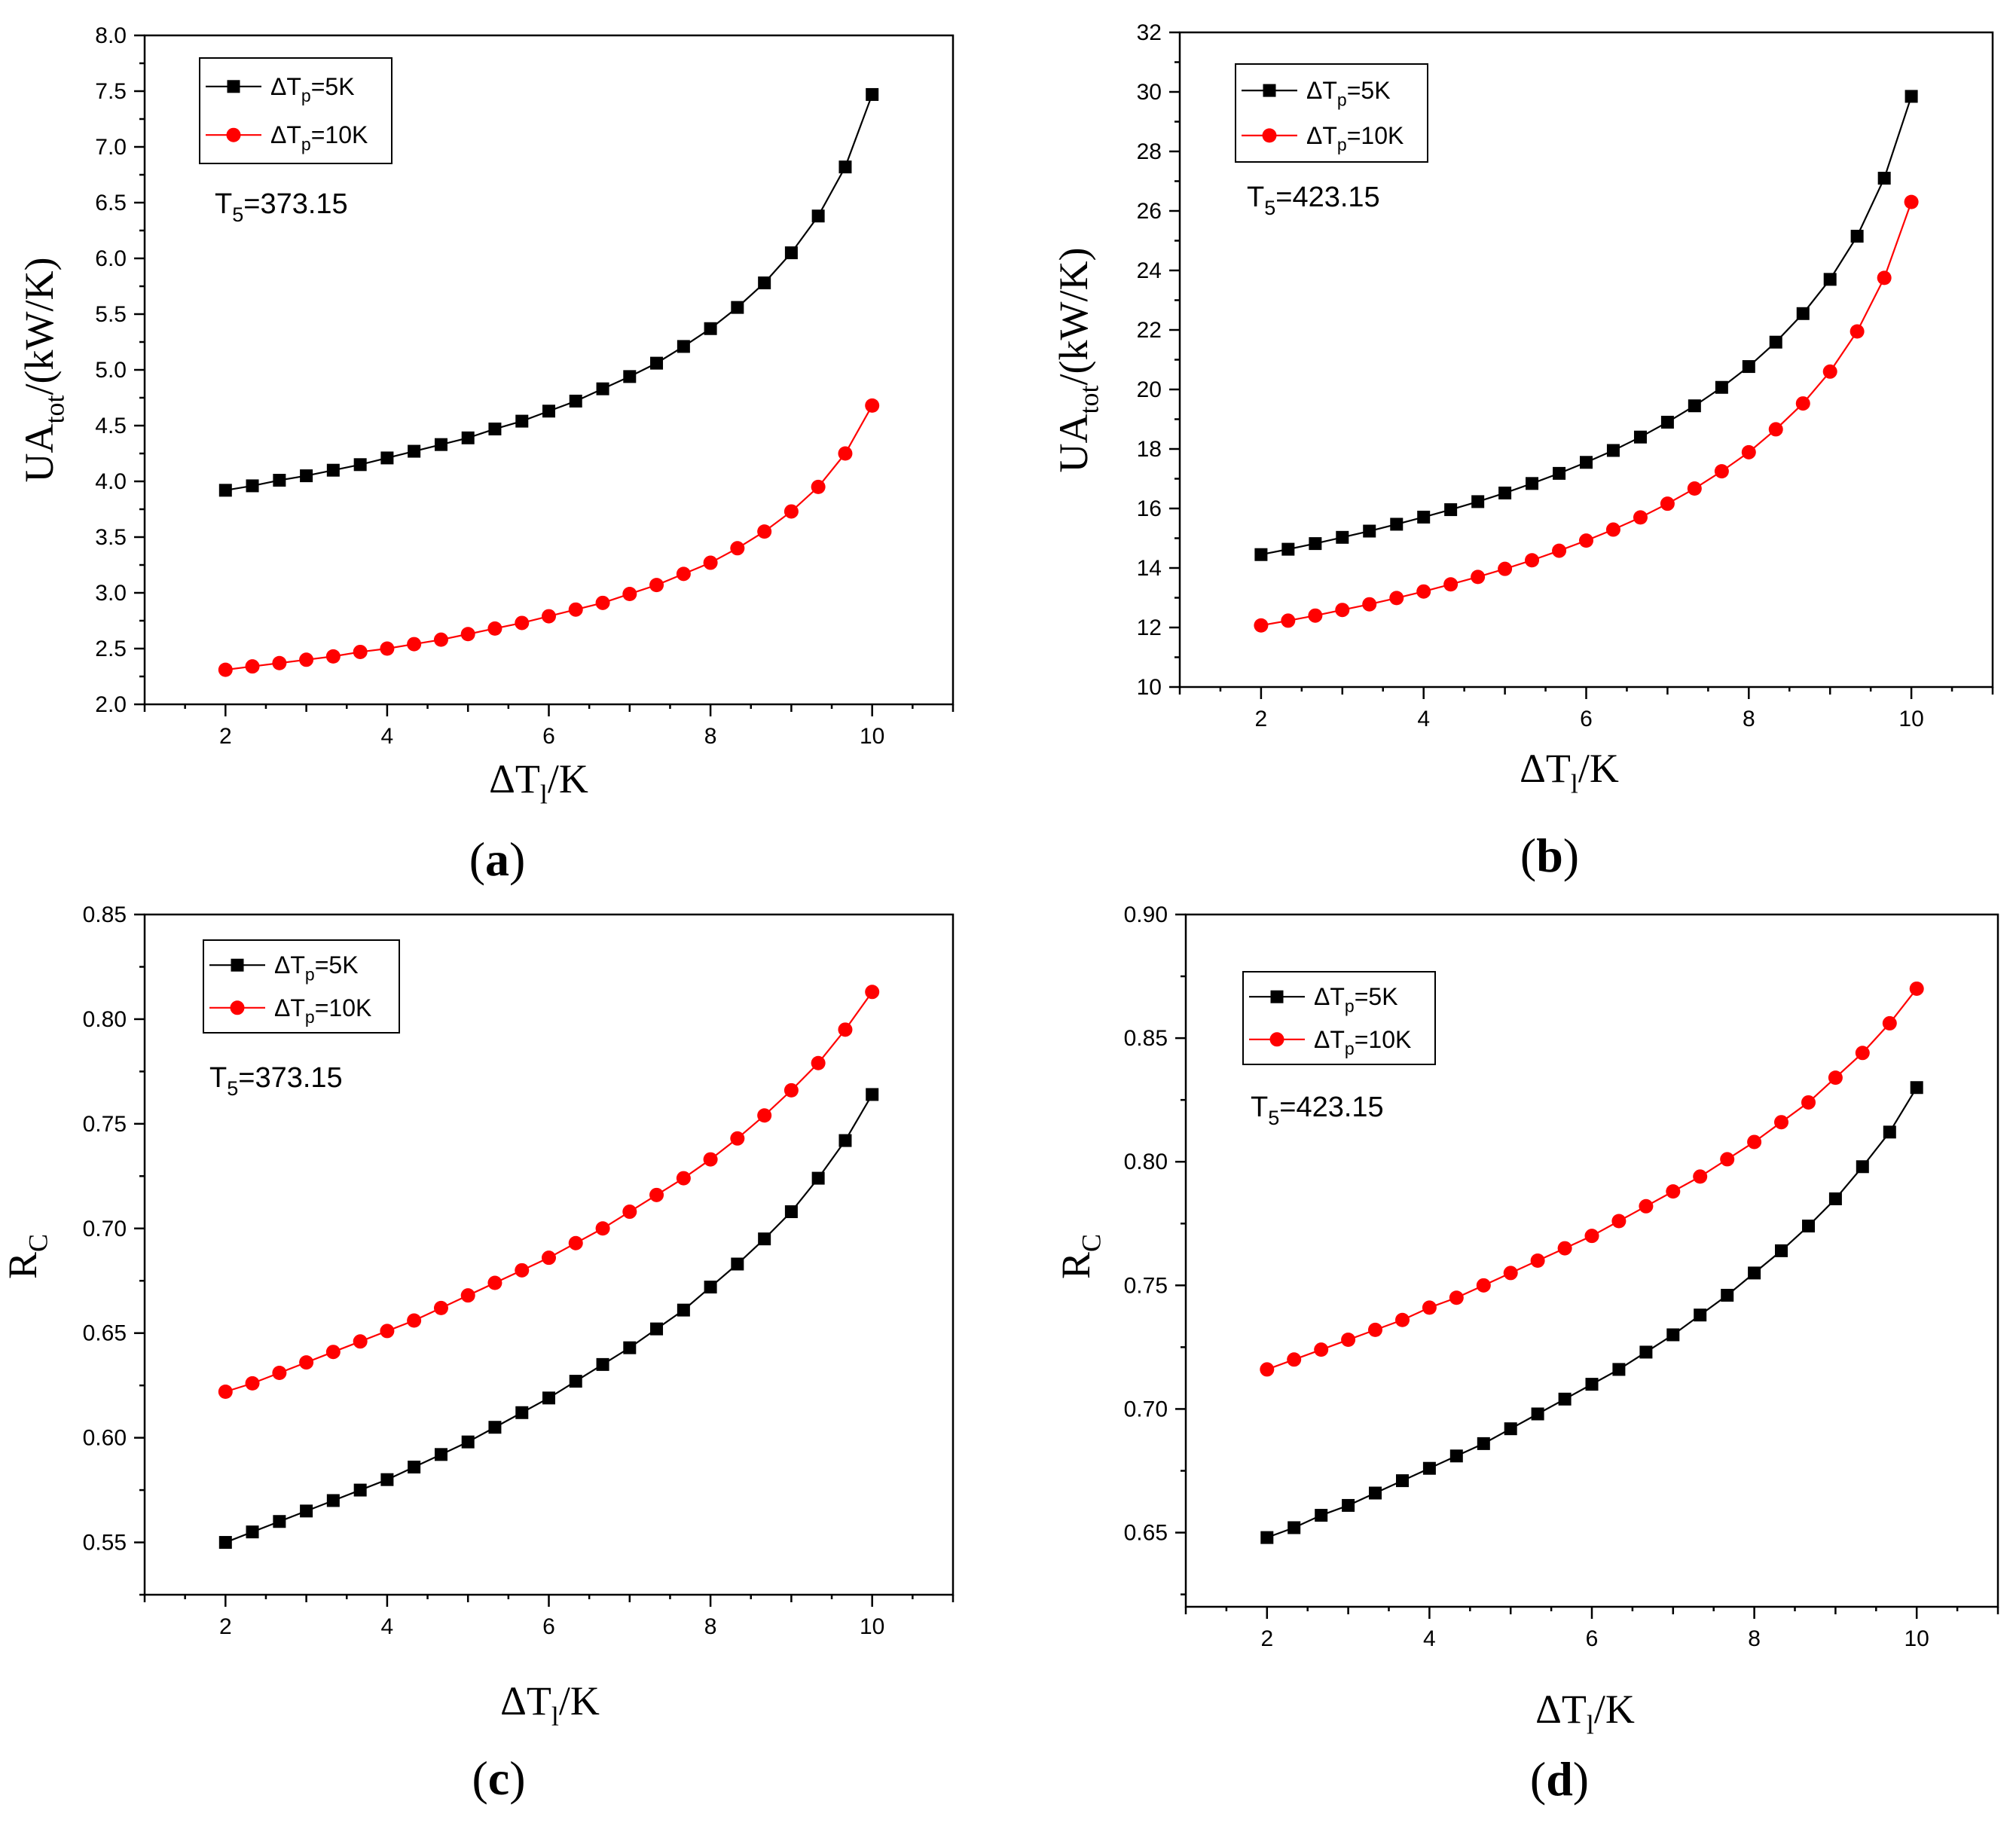  I want to click on legend-label-suffix: =10K, so click(1383, 1039).